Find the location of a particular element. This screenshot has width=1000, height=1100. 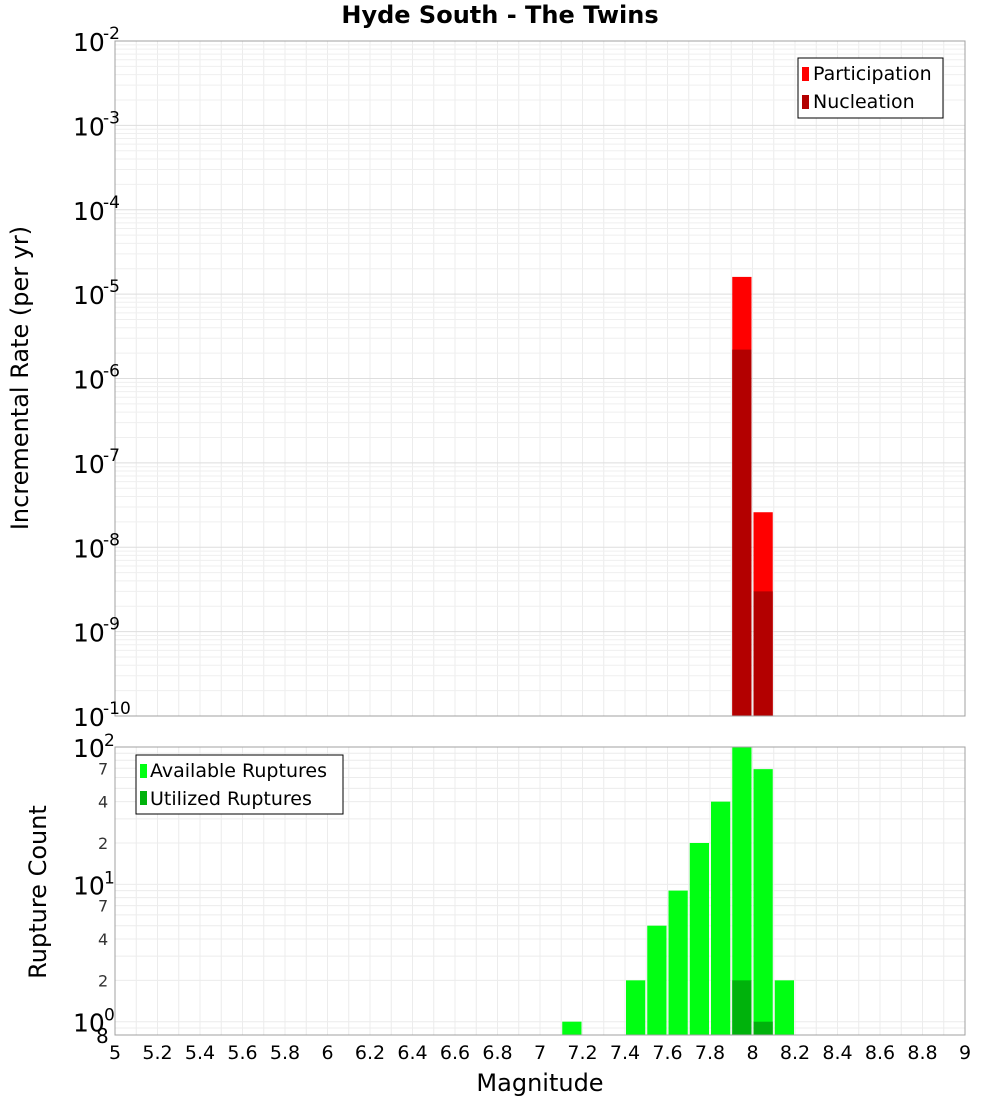

top-y-tick-exp--10: -10 is located at coordinates (117, 709).